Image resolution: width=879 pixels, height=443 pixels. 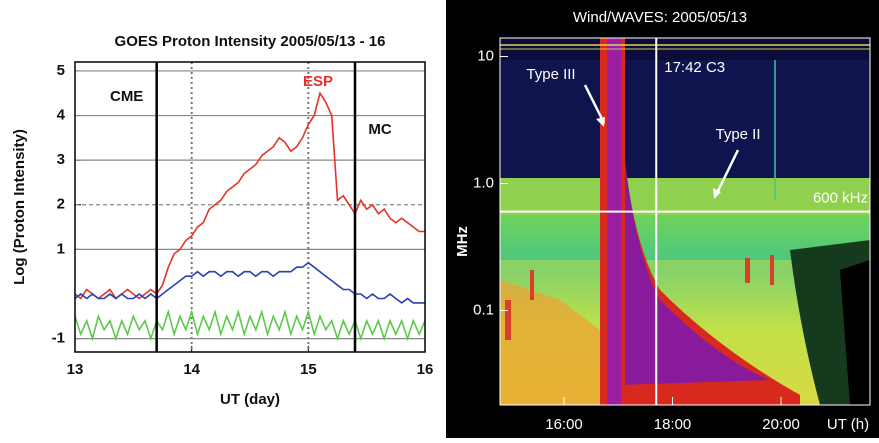 What do you see at coordinates (379, 129) in the screenshot?
I see `event-label: MC` at bounding box center [379, 129].